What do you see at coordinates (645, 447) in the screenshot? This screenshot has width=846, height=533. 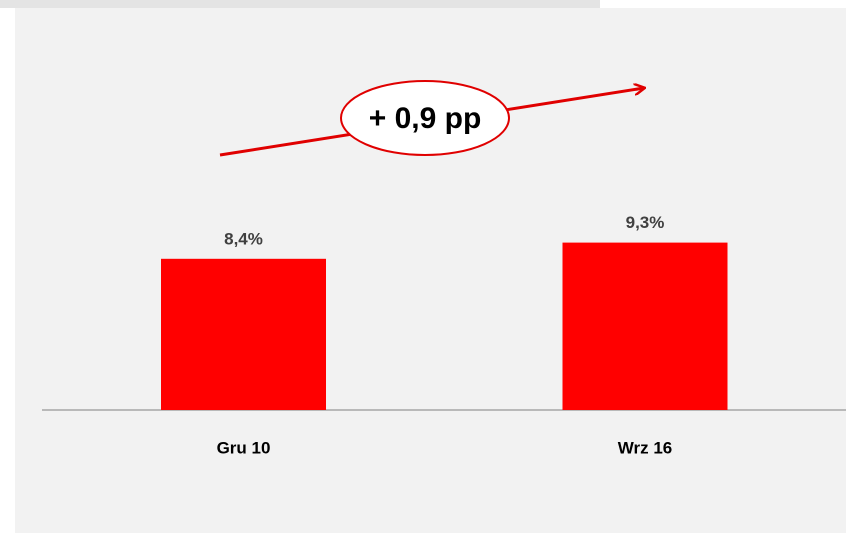 I see `x-tick-label: Wrz 16` at bounding box center [645, 447].